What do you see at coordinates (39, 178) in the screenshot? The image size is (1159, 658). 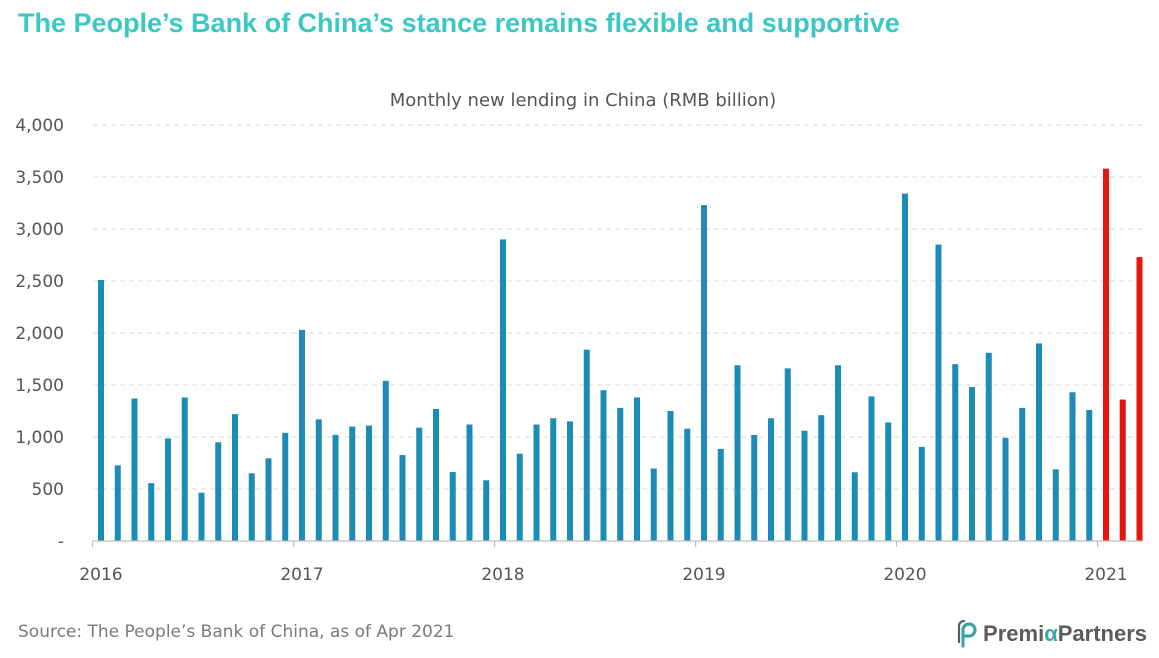 I see `y-tick-label: 3,500` at bounding box center [39, 178].